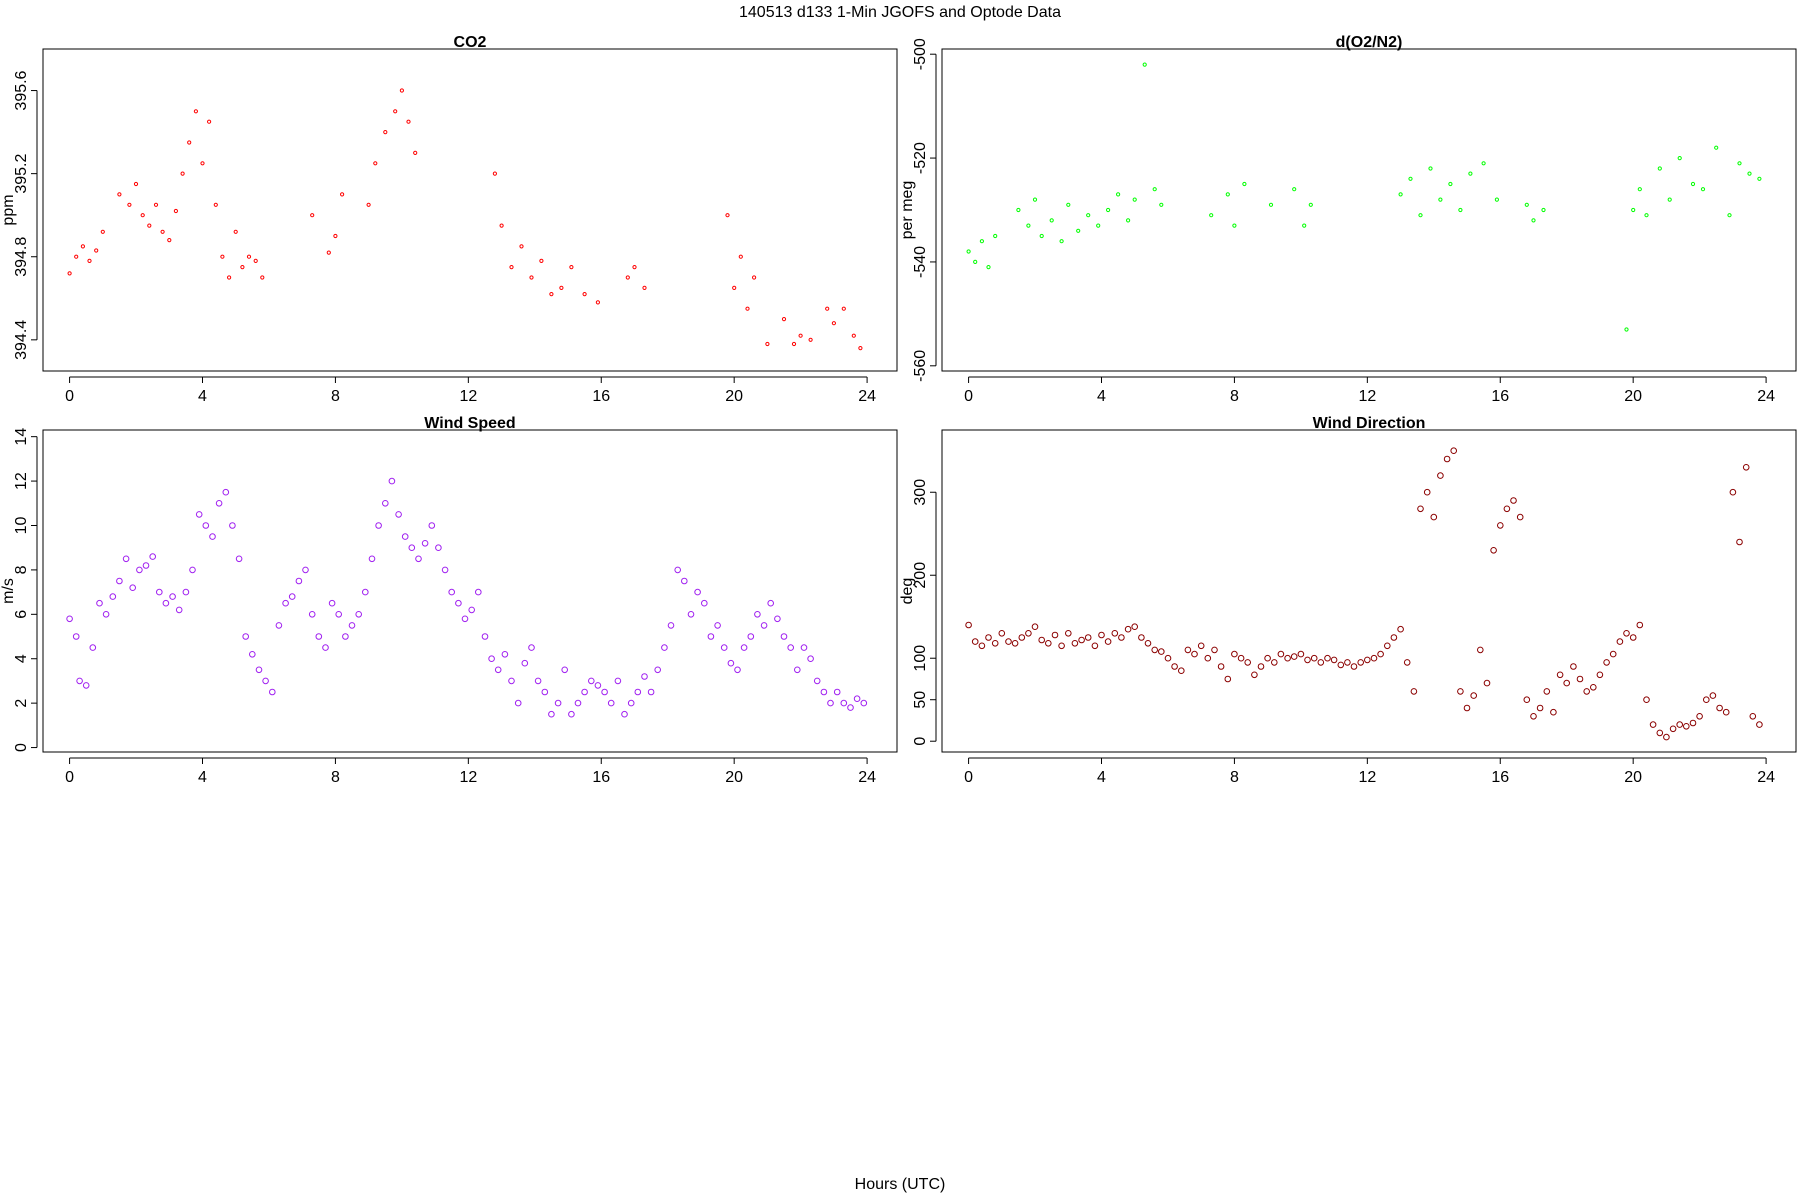 The height and width of the screenshot is (1200, 1800). I want to click on o2n2-panel-title: d(O2/N2), so click(1369, 42).